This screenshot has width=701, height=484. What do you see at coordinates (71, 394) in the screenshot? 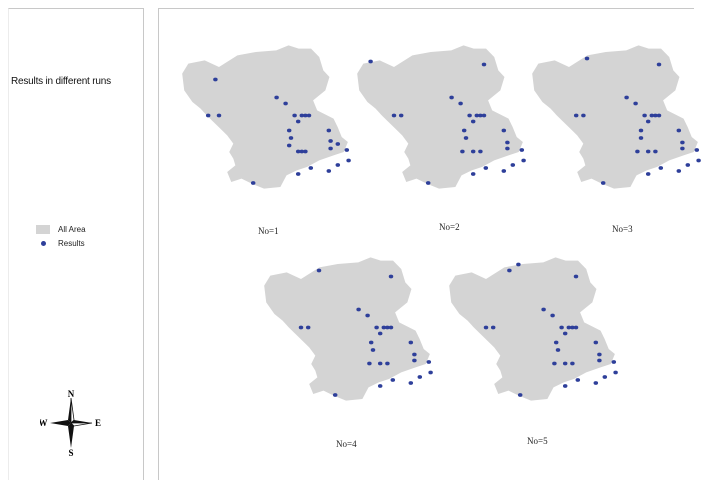
I see `compass-n: N` at bounding box center [71, 394].